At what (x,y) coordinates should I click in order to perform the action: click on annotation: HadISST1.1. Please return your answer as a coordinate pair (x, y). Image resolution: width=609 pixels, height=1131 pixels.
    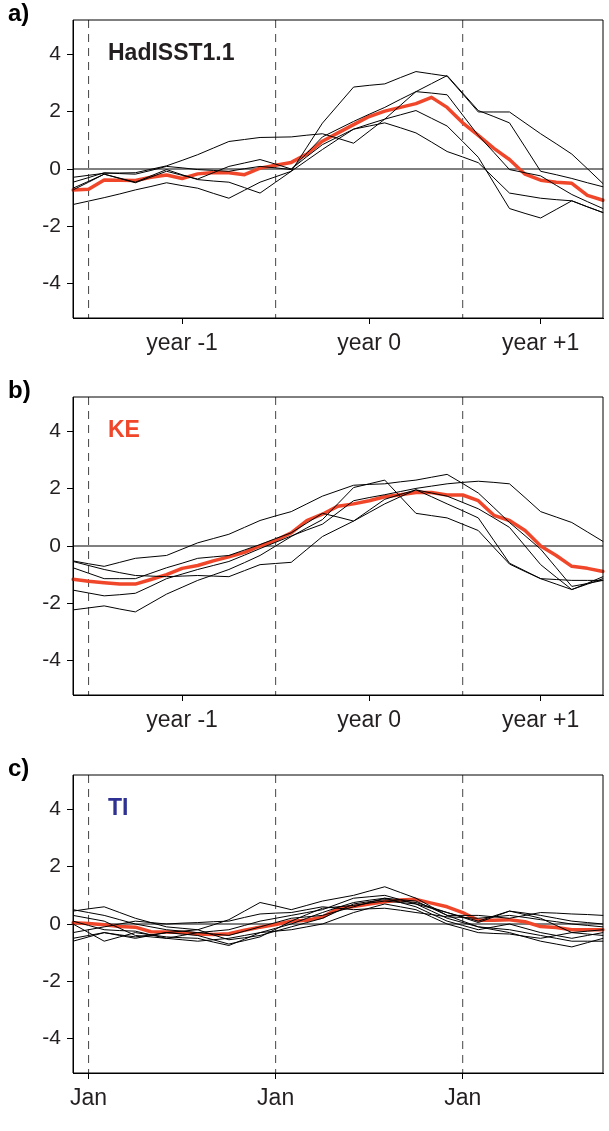
    Looking at the image, I should click on (171, 51).